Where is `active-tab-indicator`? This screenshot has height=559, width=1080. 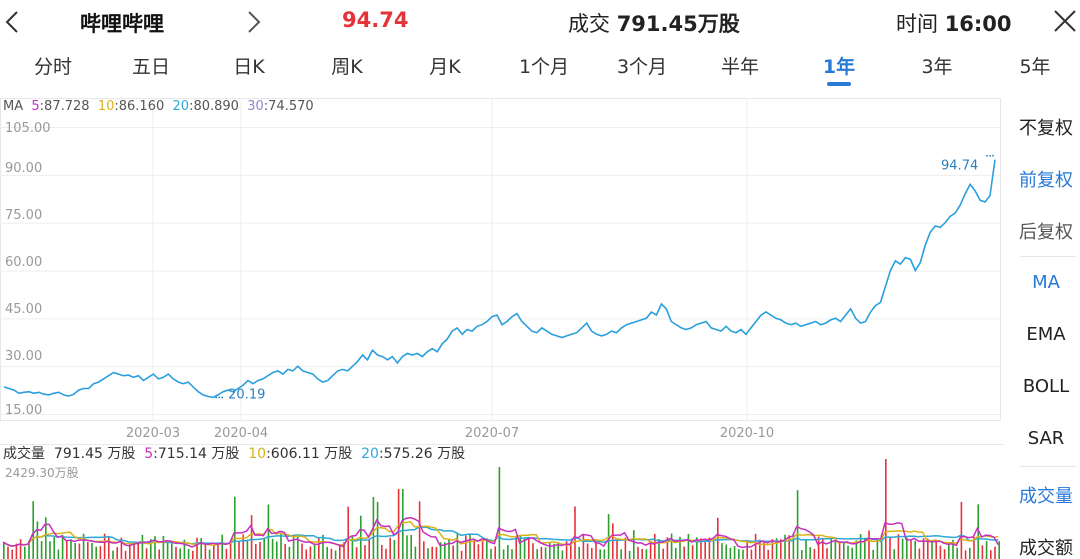 active-tab-indicator is located at coordinates (839, 84).